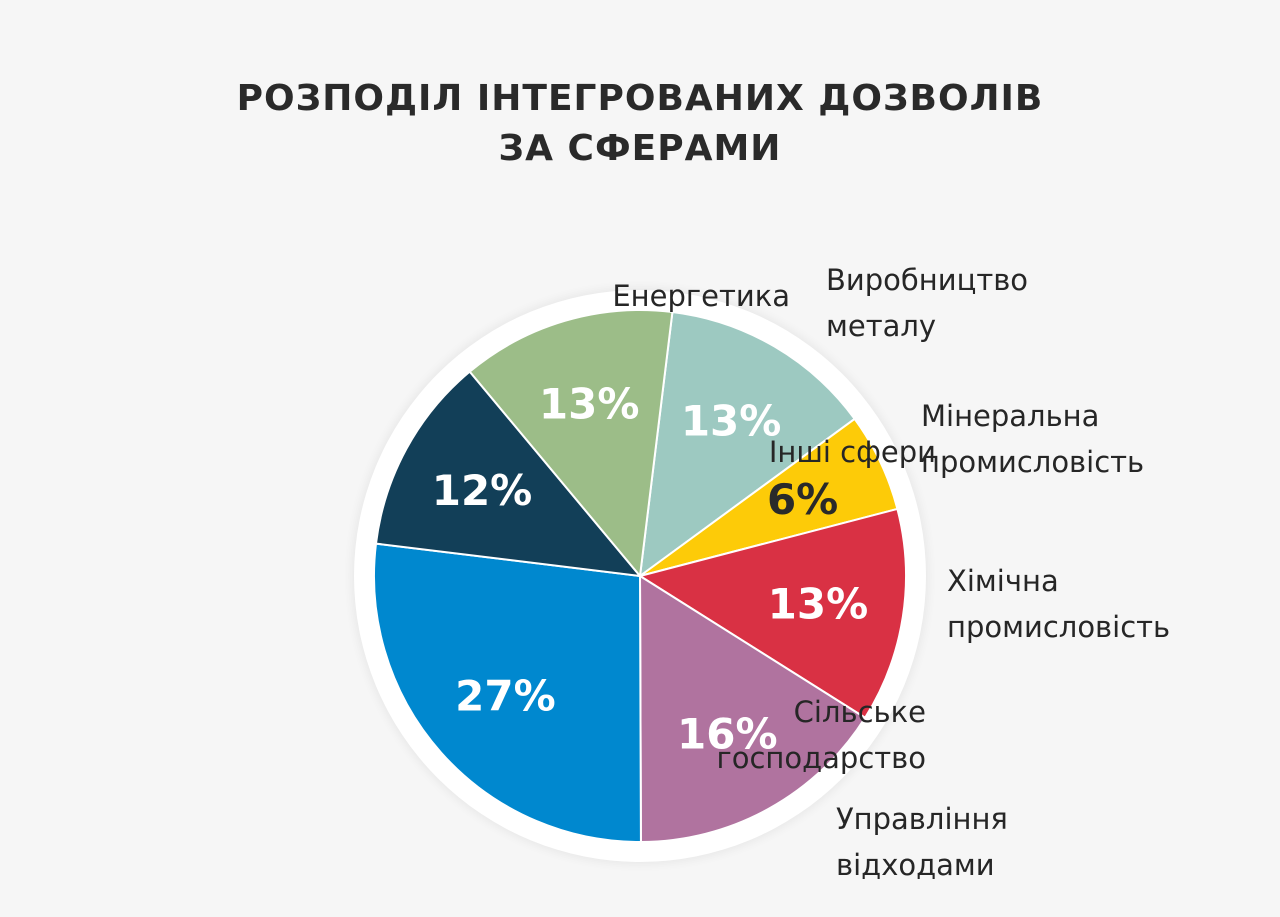 Image resolution: width=1280 pixels, height=917 pixels. Describe the element at coordinates (727, 733) in the screenshot. I see `pie-slice-percent-label: 16%` at that location.